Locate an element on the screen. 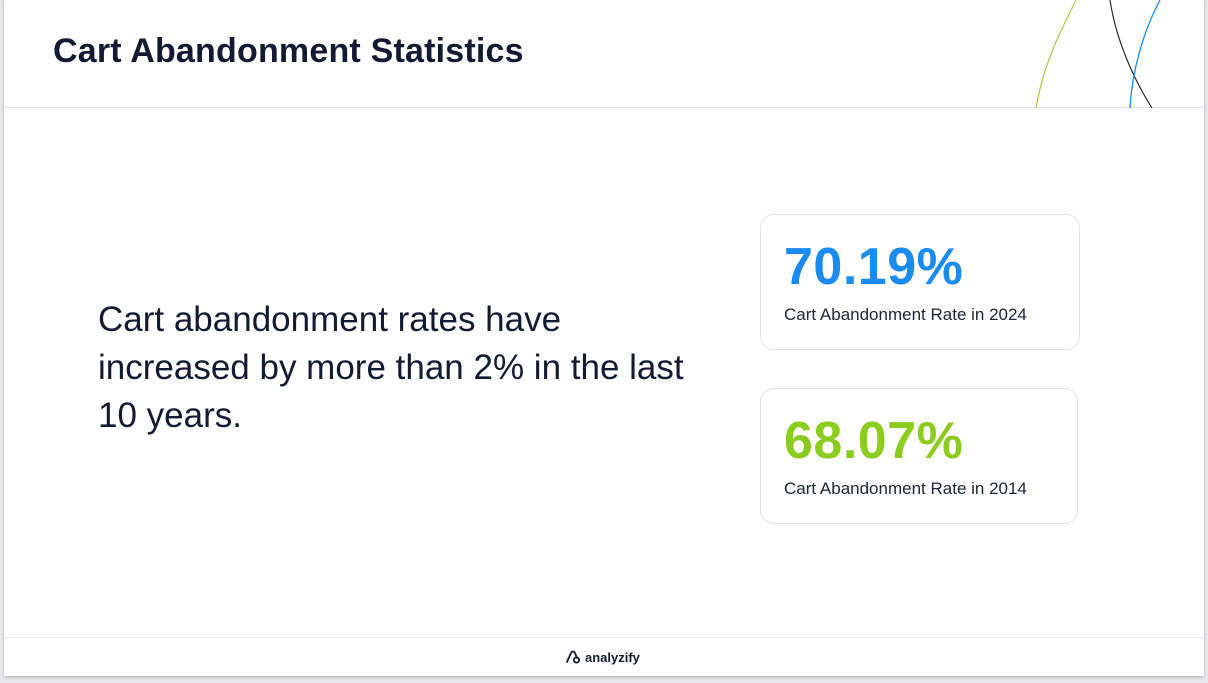 The width and height of the screenshot is (1208, 683). slide-footer: analyzify is located at coordinates (604, 656).